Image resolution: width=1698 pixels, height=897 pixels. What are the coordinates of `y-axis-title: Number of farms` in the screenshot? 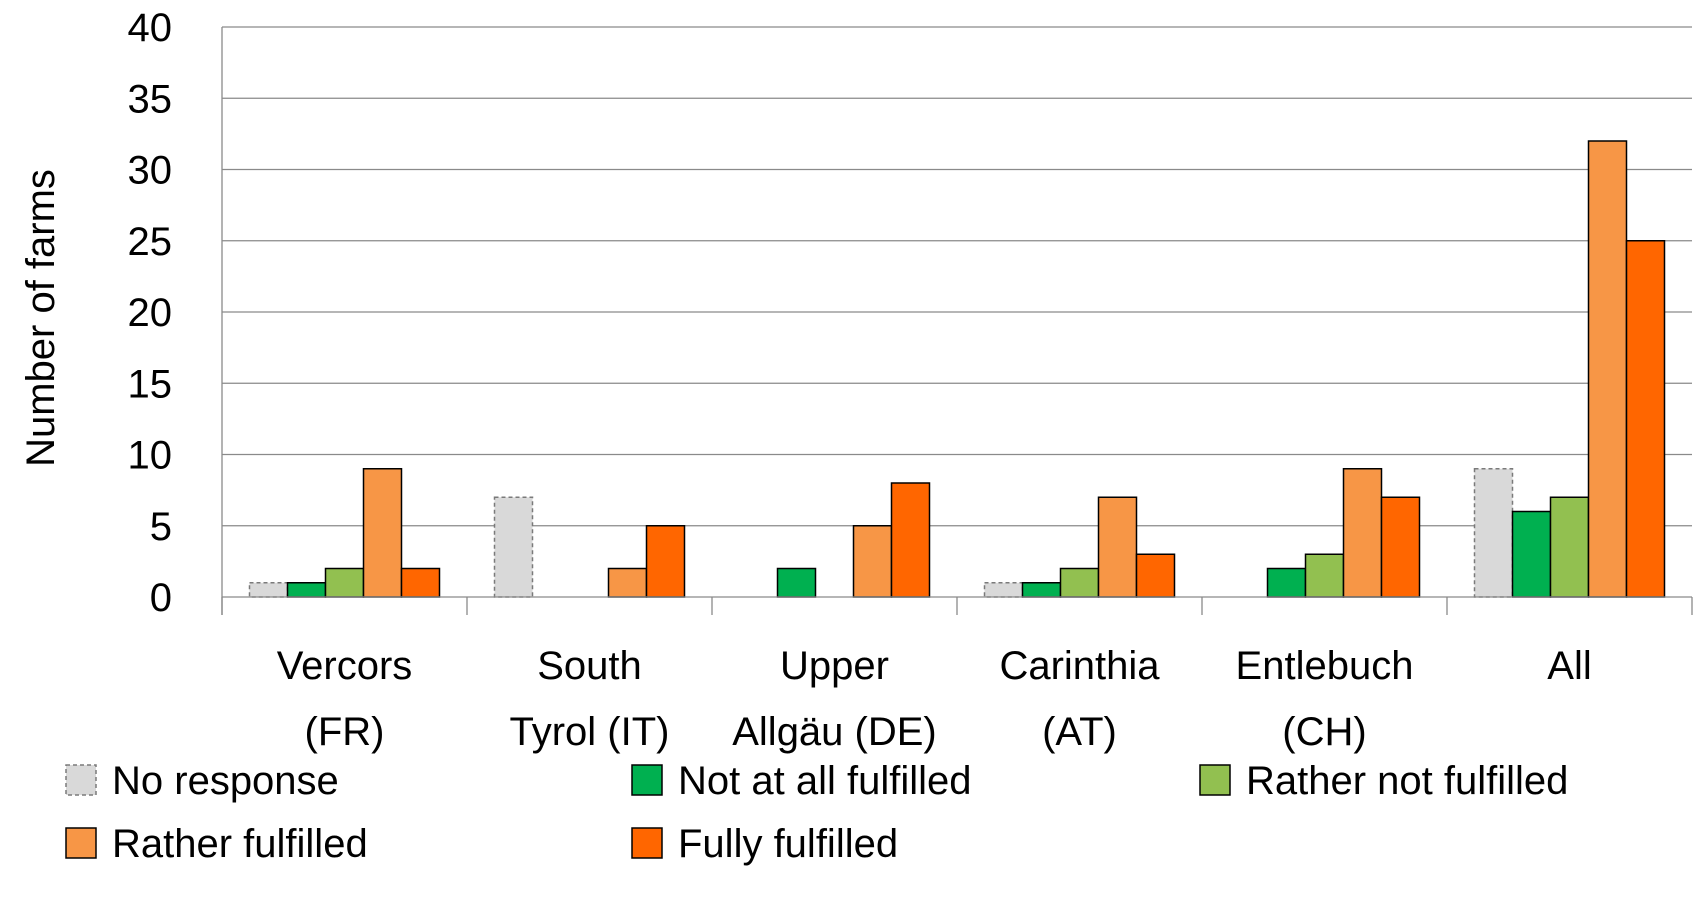 It's located at (41, 318).